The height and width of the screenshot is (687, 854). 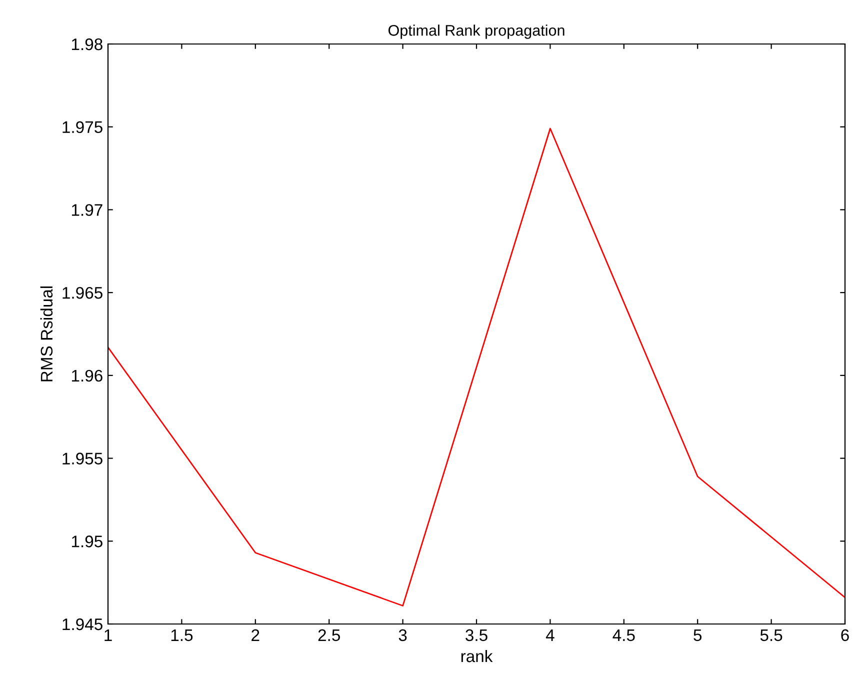 What do you see at coordinates (87, 44) in the screenshot?
I see `y-tick-label: 1.98` at bounding box center [87, 44].